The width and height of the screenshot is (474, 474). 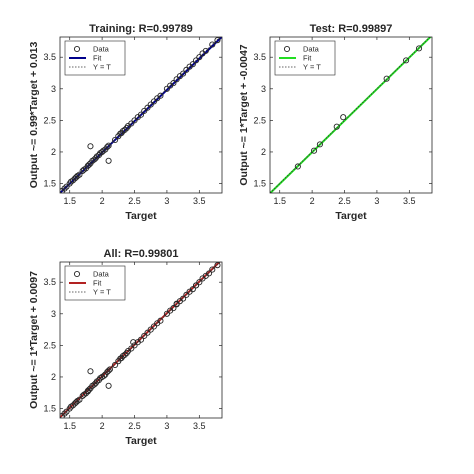 What do you see at coordinates (49, 409) in the screenshot?
I see `y-tick-label: 1.5` at bounding box center [49, 409].